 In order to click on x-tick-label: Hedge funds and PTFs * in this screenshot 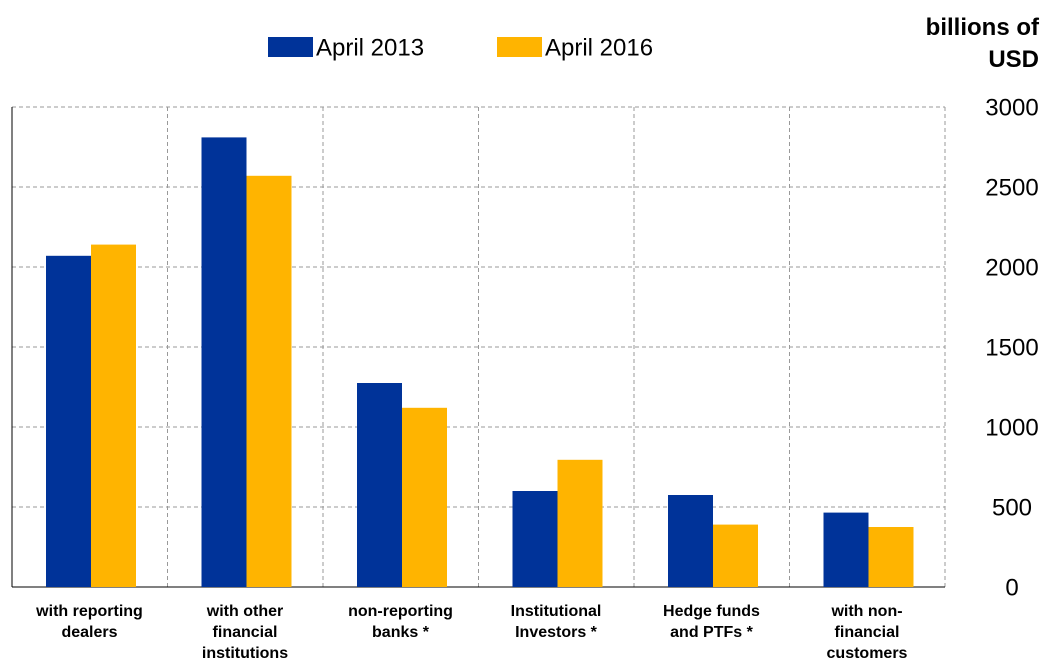, I will do `click(711, 622)`.